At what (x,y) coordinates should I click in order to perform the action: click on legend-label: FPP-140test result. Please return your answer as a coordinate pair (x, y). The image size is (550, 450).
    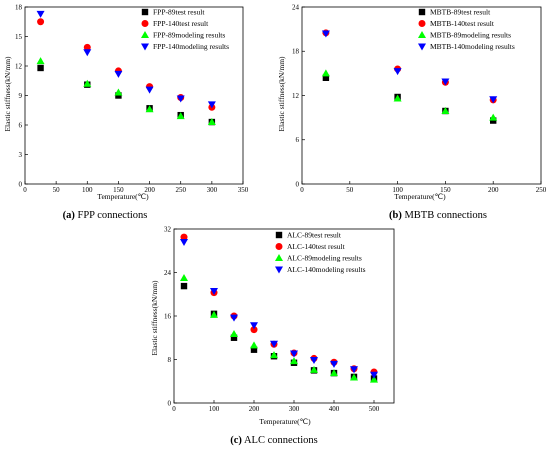
    Looking at the image, I should click on (181, 23).